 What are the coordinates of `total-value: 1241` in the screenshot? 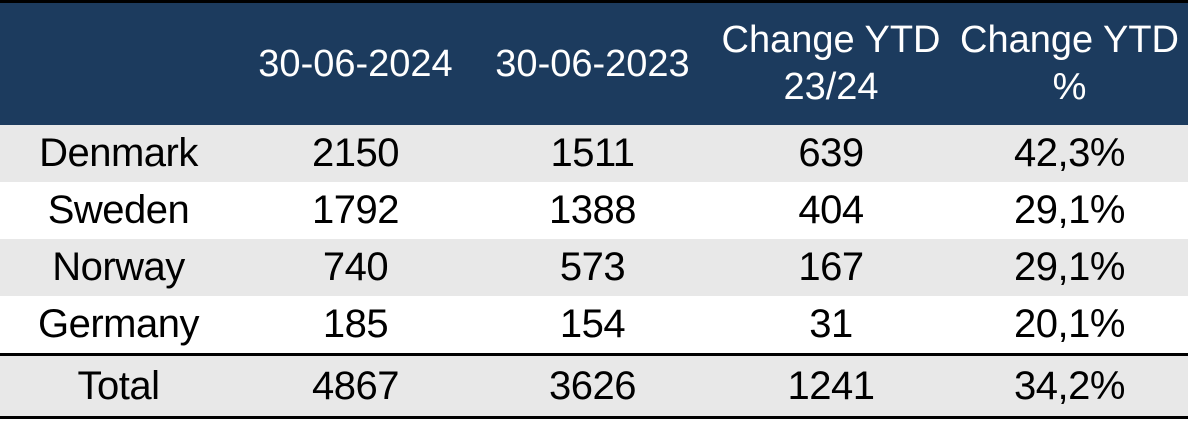 It's located at (831, 385).